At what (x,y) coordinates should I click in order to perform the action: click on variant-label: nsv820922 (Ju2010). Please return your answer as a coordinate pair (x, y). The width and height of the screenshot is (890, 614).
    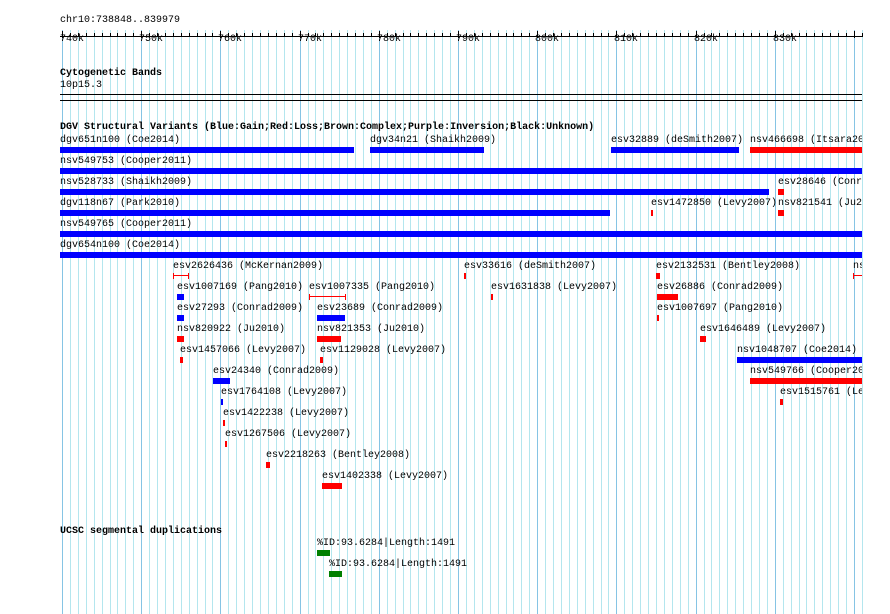
    Looking at the image, I should click on (231, 329).